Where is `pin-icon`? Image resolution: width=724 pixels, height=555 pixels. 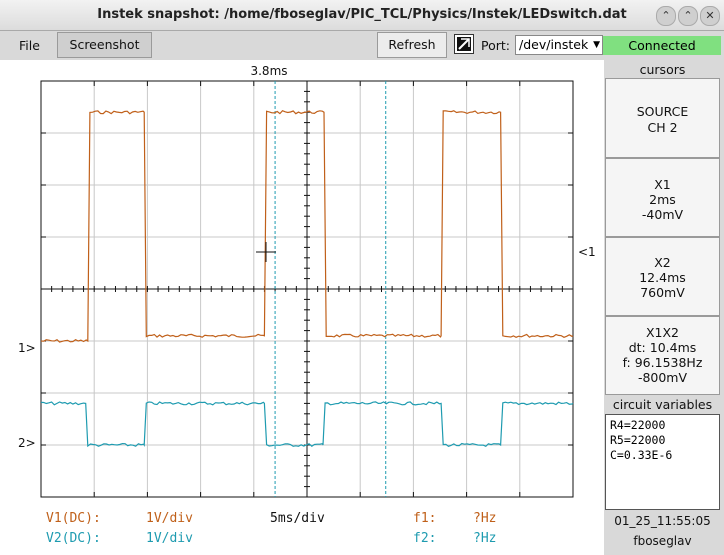
pin-icon is located at coordinates (464, 44).